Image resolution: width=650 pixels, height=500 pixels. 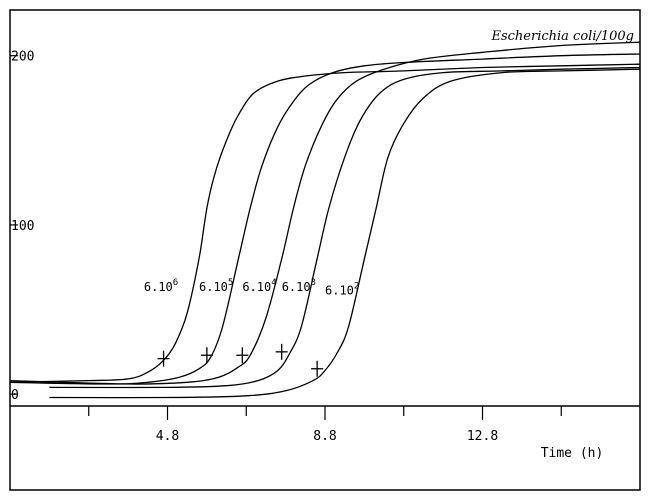 I want to click on x-tick-label-2: 12.8, so click(x=482, y=436).